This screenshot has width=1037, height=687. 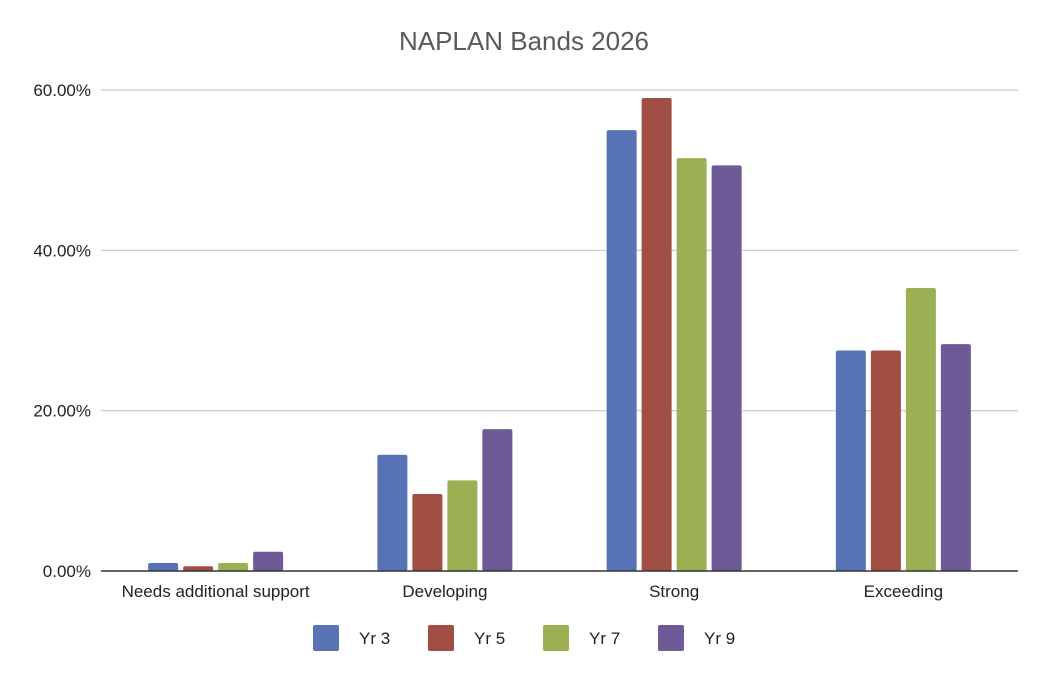 I want to click on bar-yr-3-needs-additional-support, so click(x=163, y=566).